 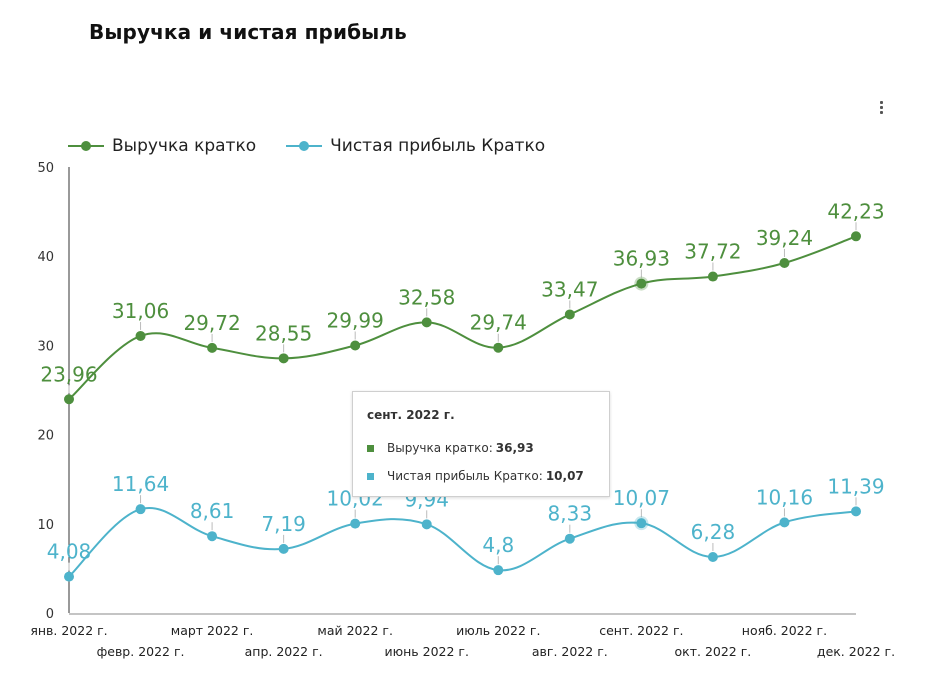 I want to click on tooltip-label: Чистая прибыль Кратко:, so click(x=465, y=476).